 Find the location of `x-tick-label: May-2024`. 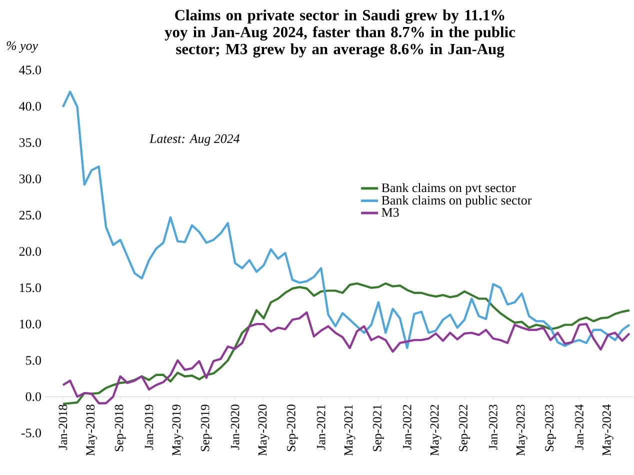

x-tick-label: May-2024 is located at coordinates (608, 430).